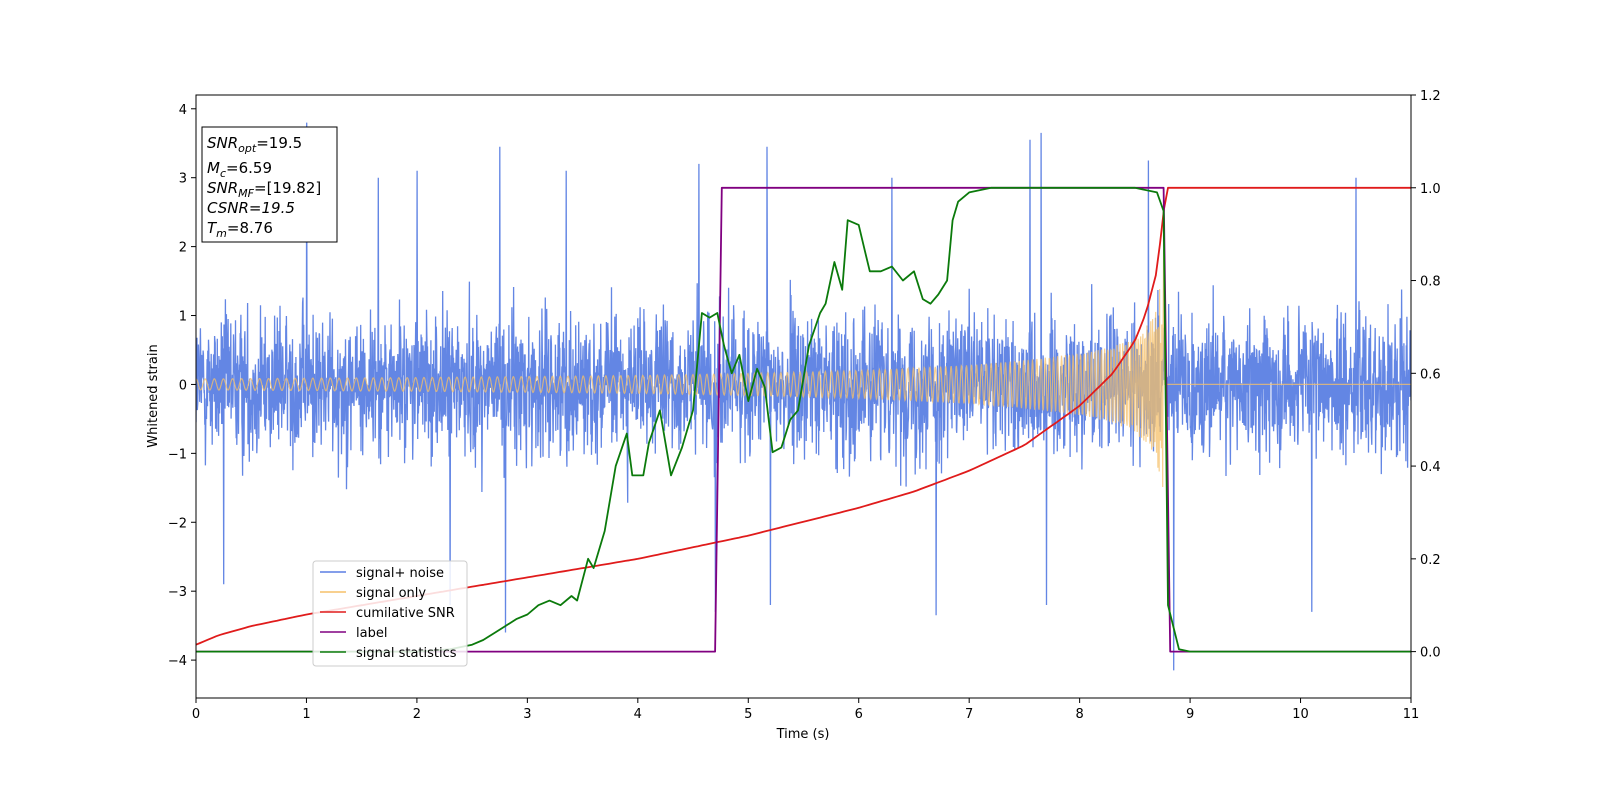 This screenshot has width=1600, height=800. What do you see at coordinates (417, 714) in the screenshot?
I see `x-tick-label: 2` at bounding box center [417, 714].